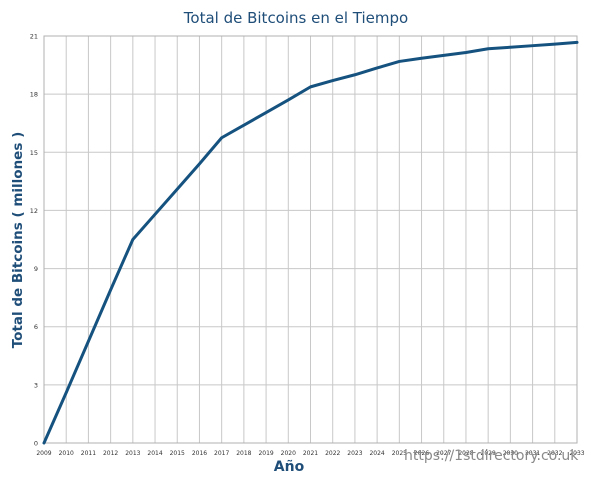 Image resolution: width=592 pixels, height=480 pixels. I want to click on x-tick-label: 2026, so click(421, 453).